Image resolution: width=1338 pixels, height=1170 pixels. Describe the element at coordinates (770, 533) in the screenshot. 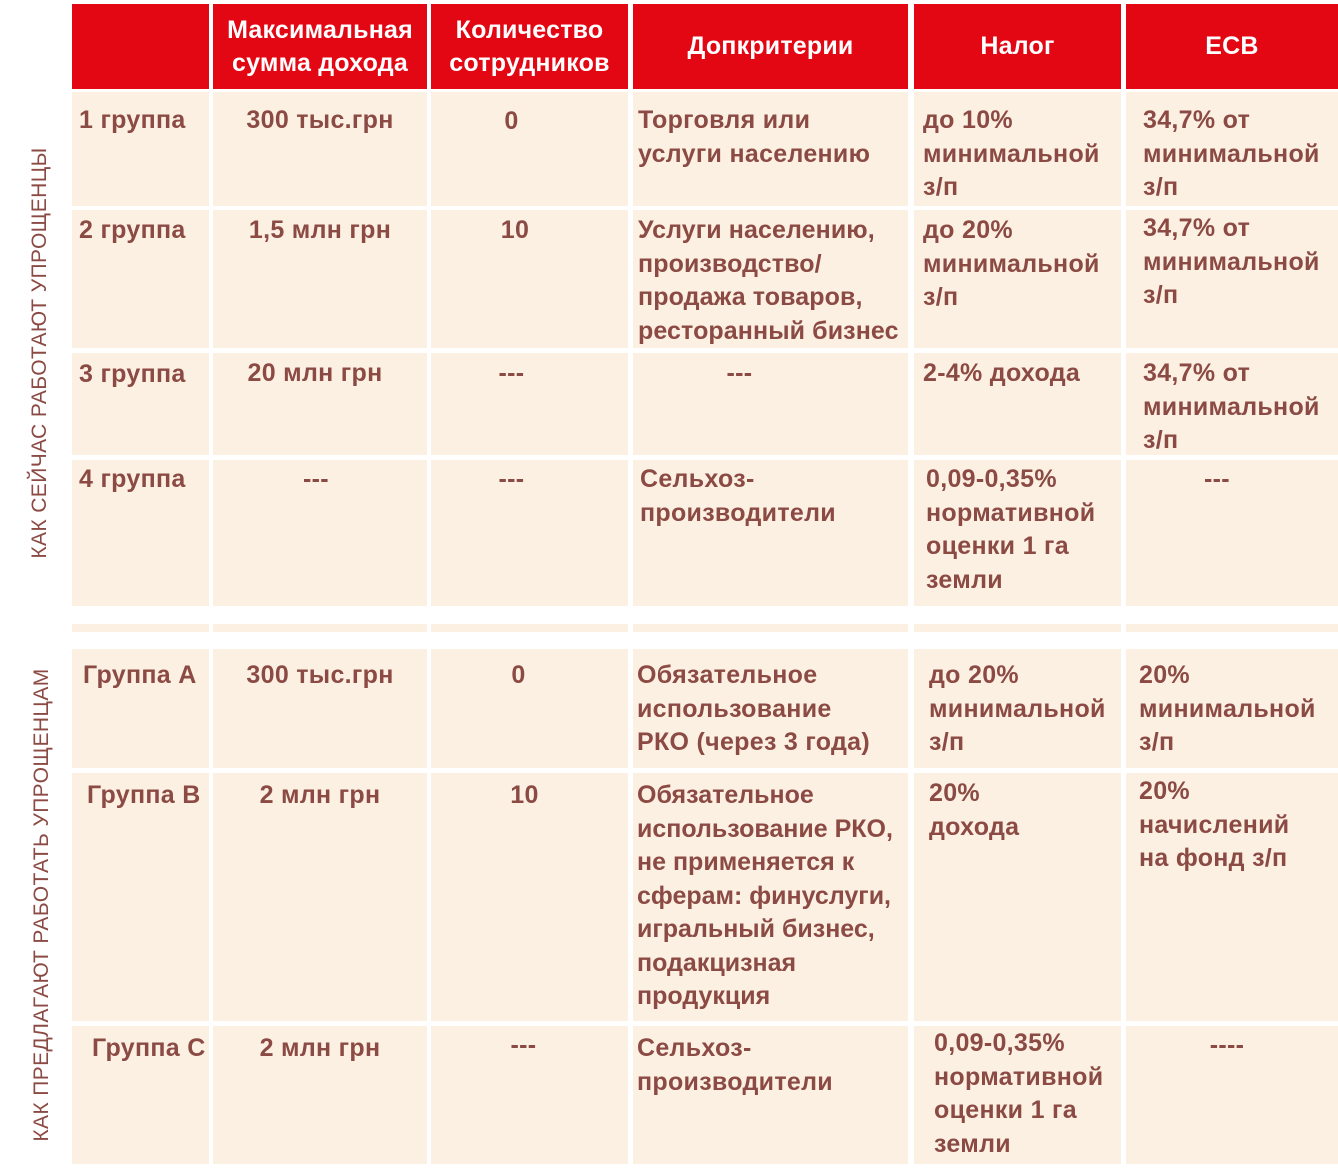

I see `current-row-4-criteria: Сельхоз- производители` at that location.